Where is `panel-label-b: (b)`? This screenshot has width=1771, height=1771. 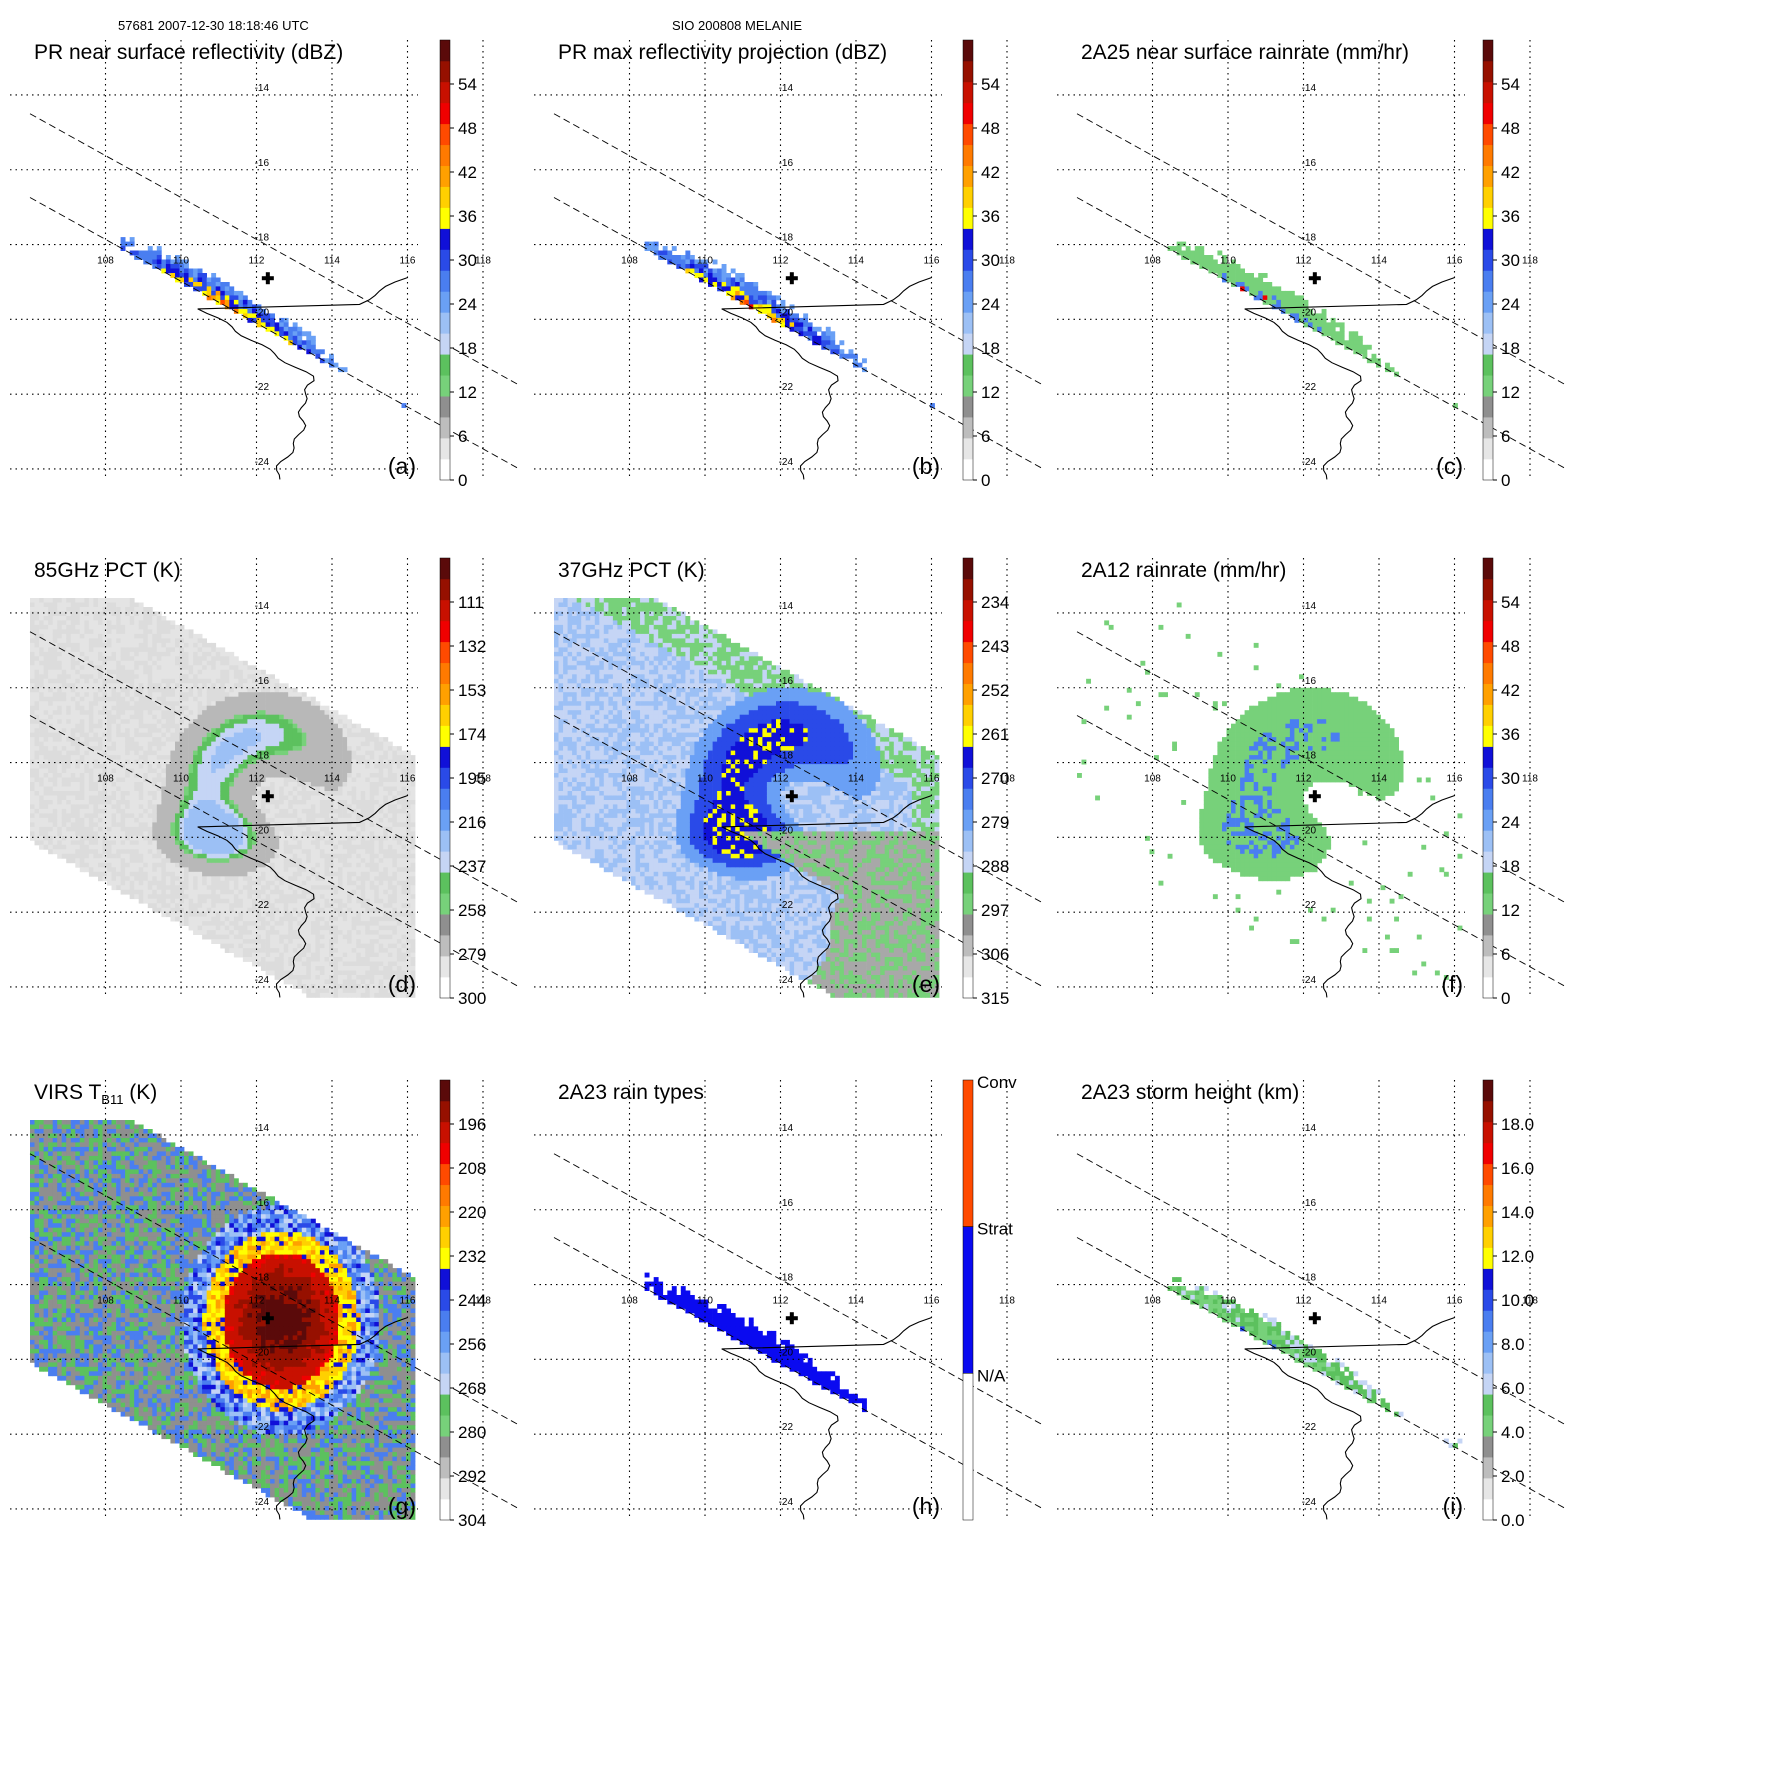 panel-label-b: (b) is located at coordinates (926, 466).